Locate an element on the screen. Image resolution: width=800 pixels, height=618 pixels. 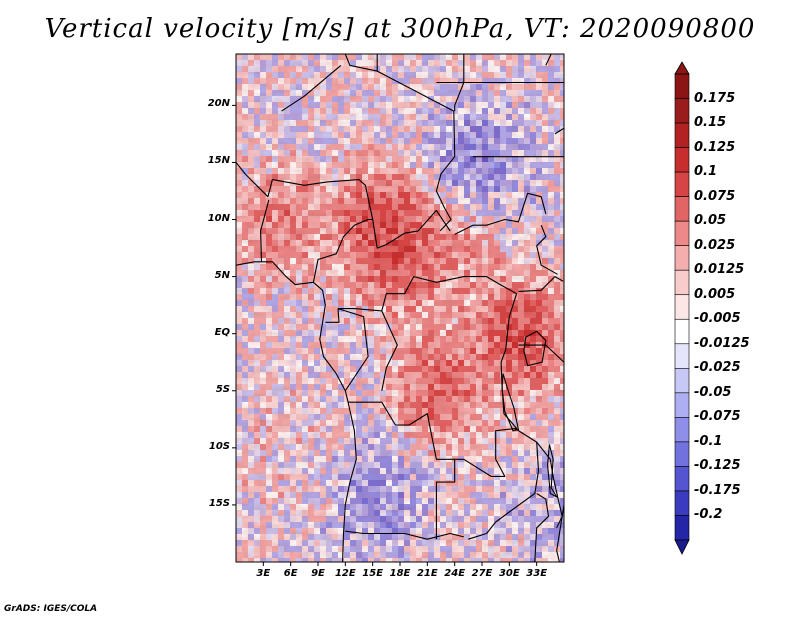
y-tick-label: 5N is located at coordinates (222, 275).